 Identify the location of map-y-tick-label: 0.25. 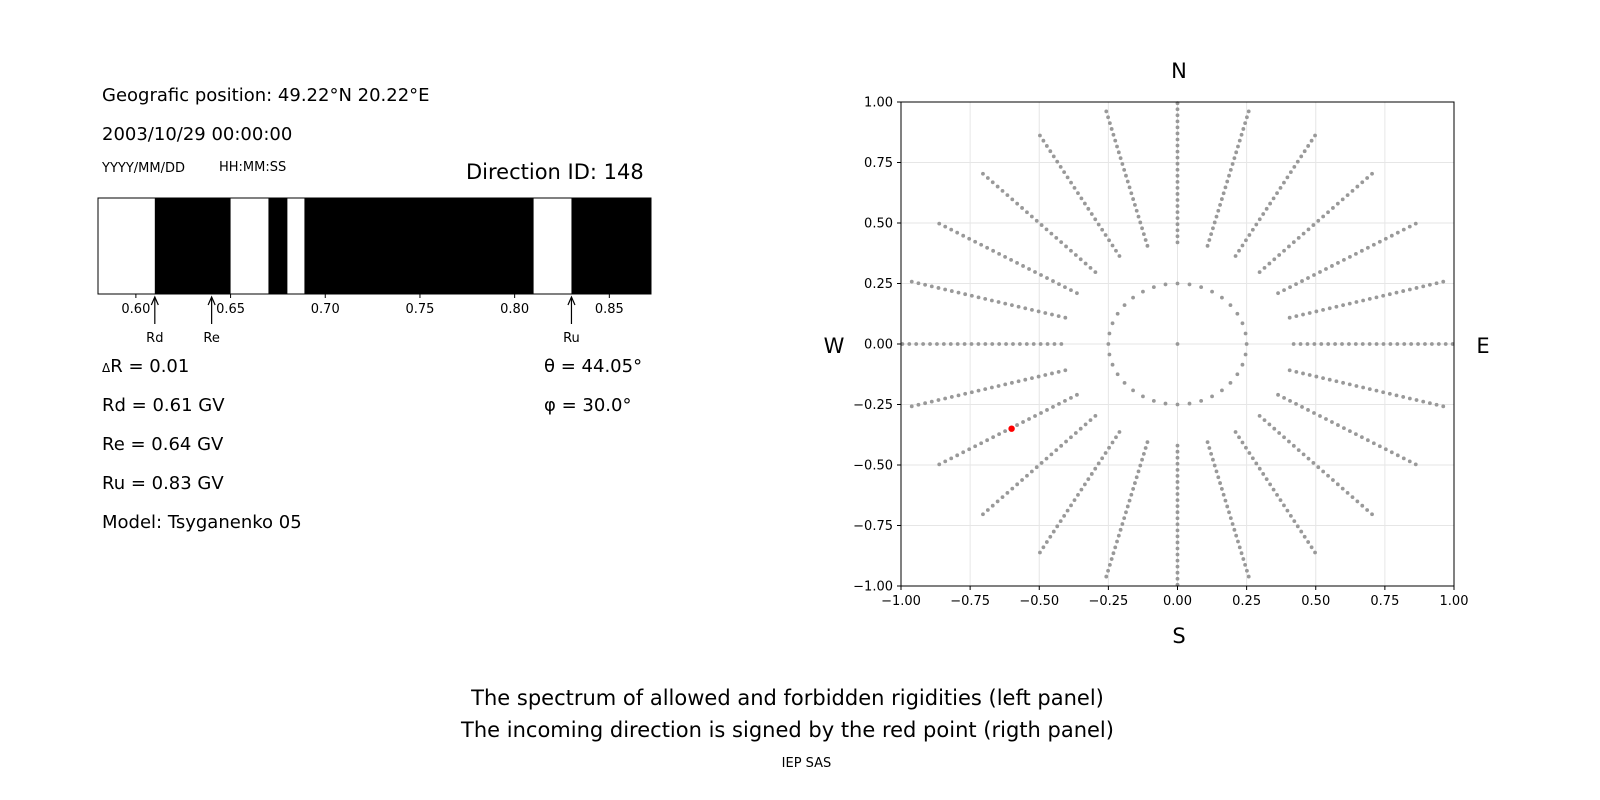
(878, 284).